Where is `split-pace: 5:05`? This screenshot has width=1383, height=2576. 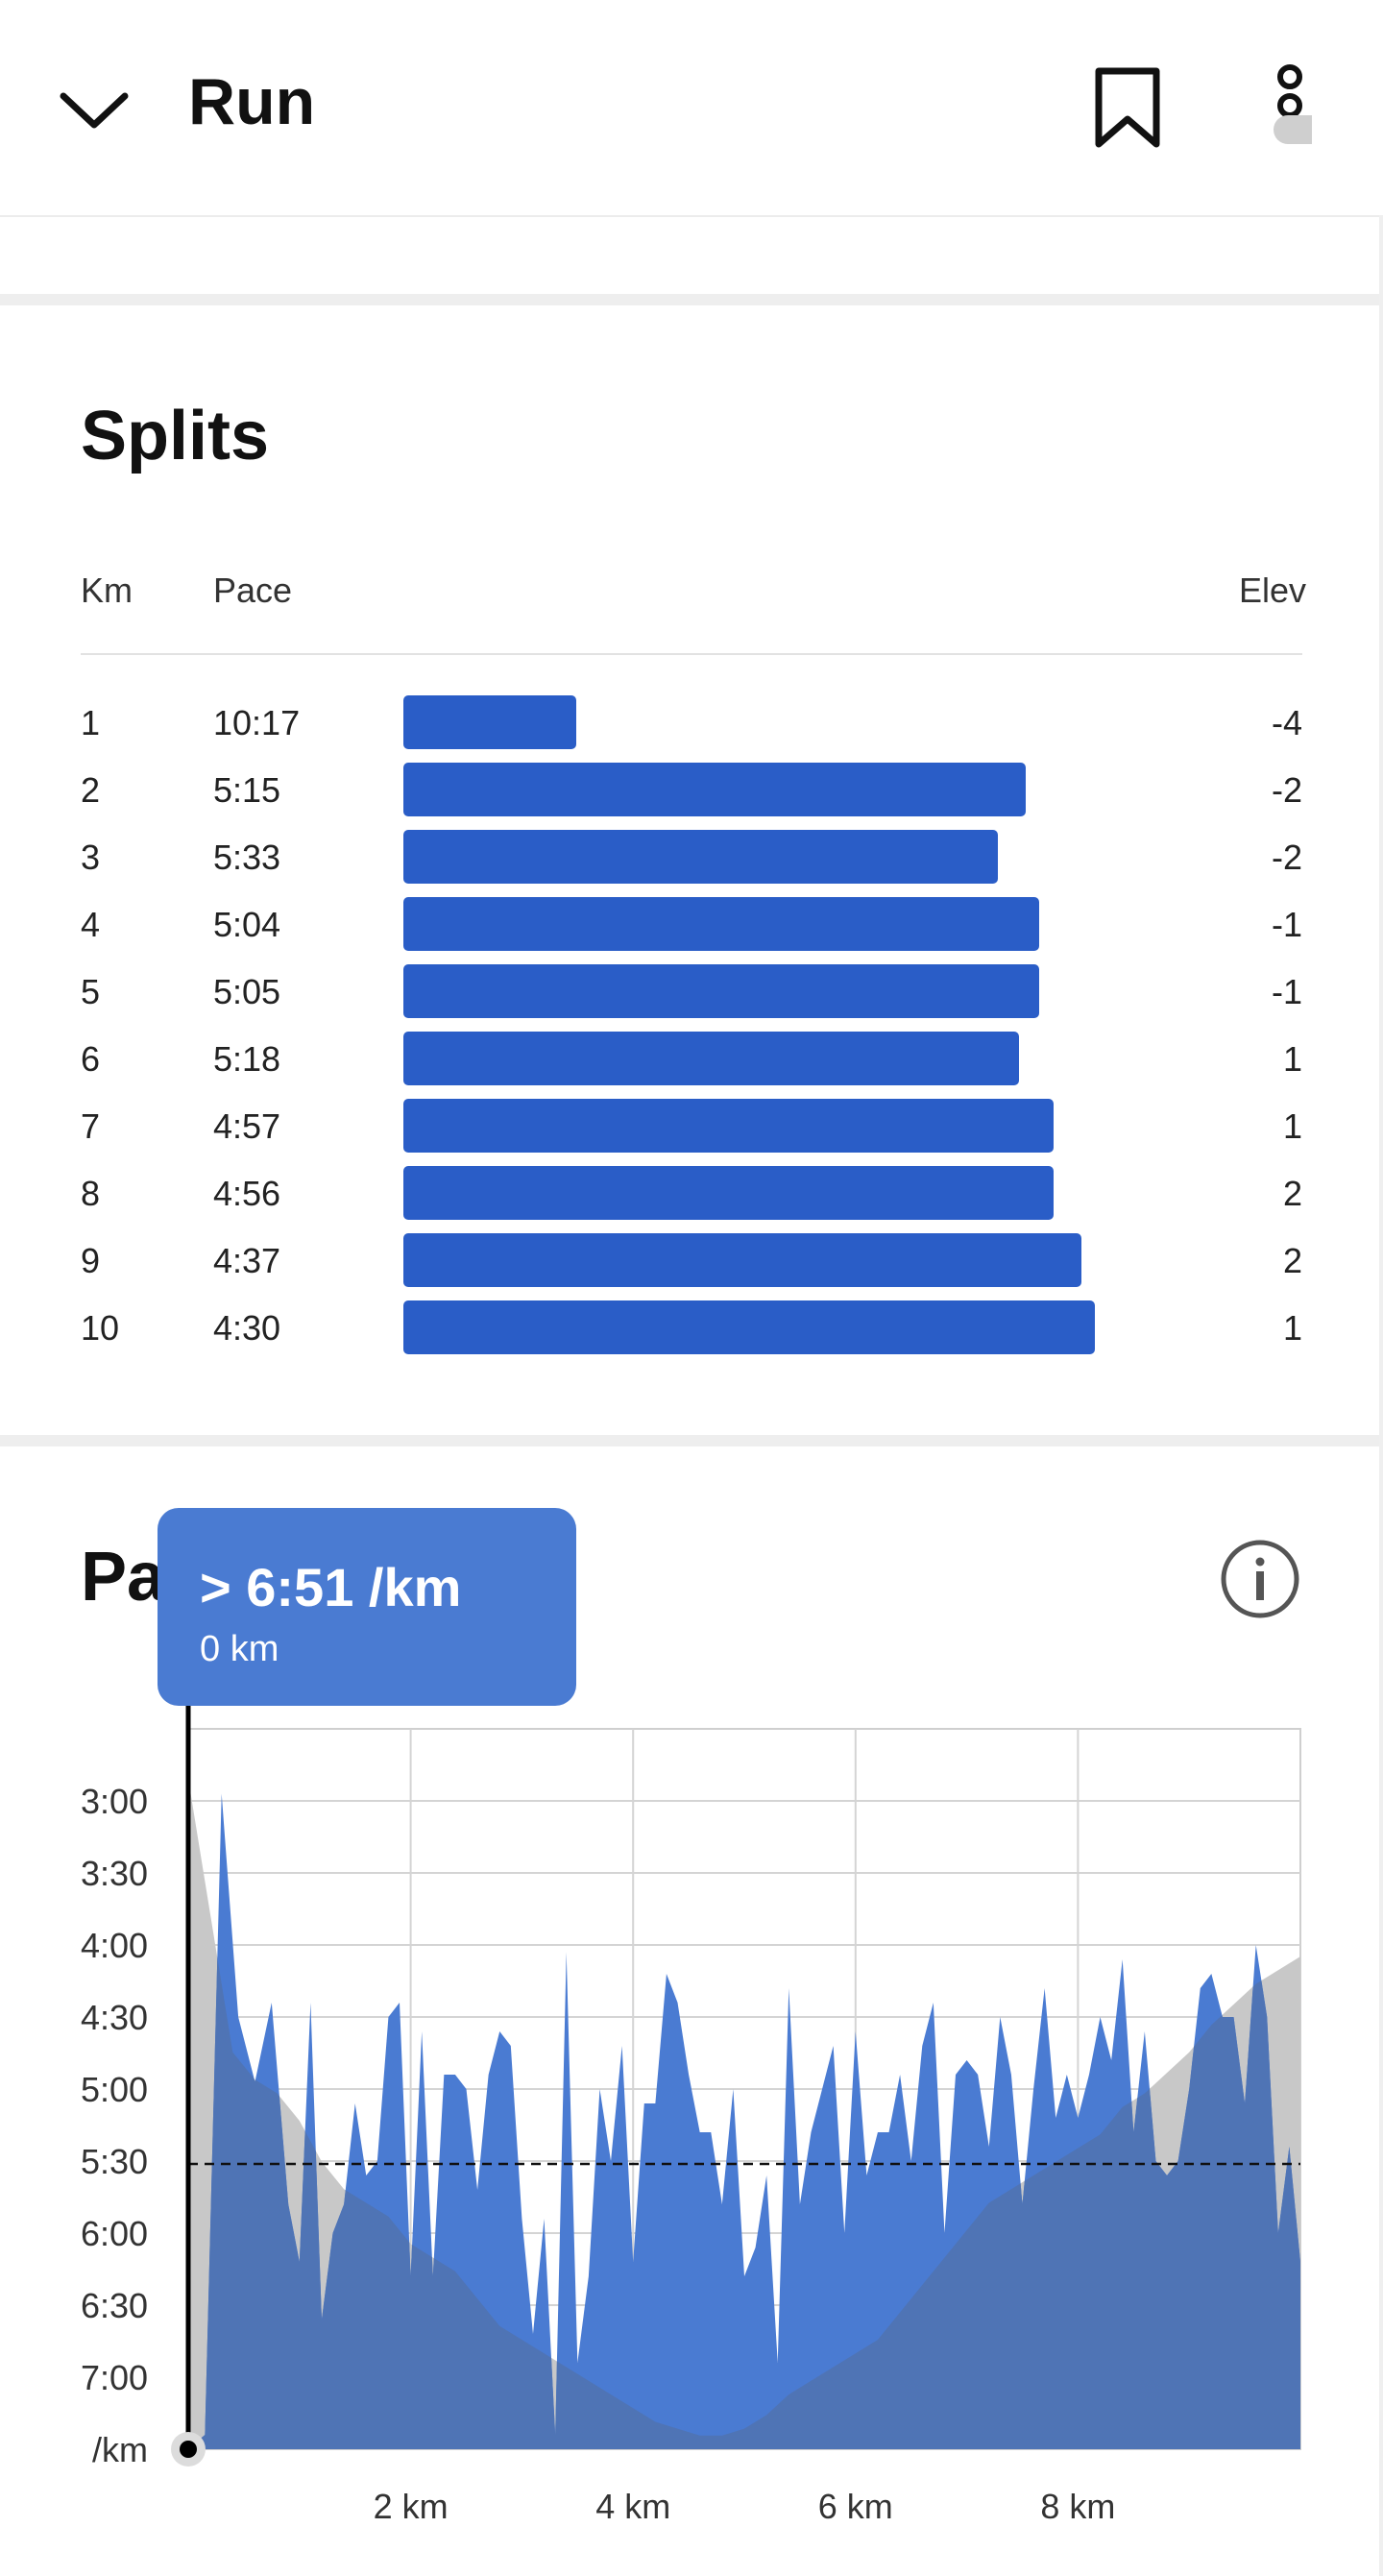
split-pace: 5:05 is located at coordinates (247, 991).